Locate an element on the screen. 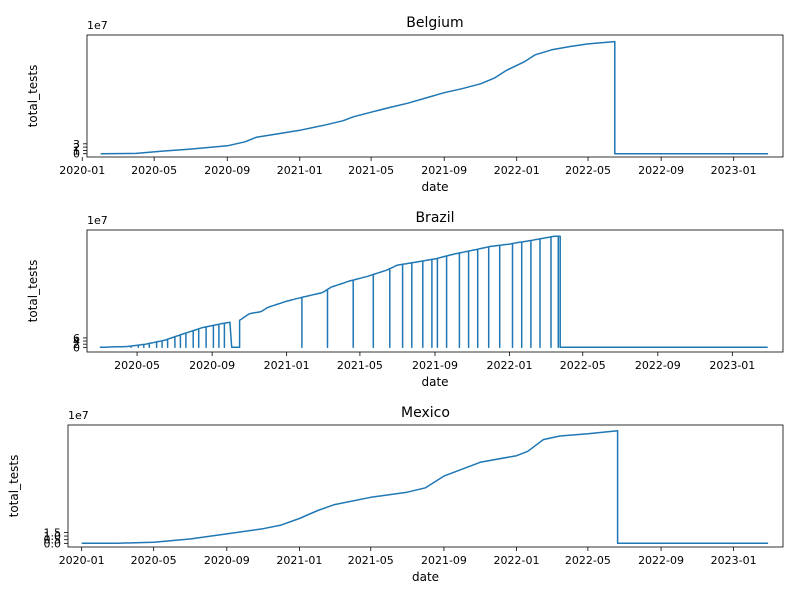 This screenshot has height=604, width=800. y-tick-label: 1.5 is located at coordinates (53, 532).